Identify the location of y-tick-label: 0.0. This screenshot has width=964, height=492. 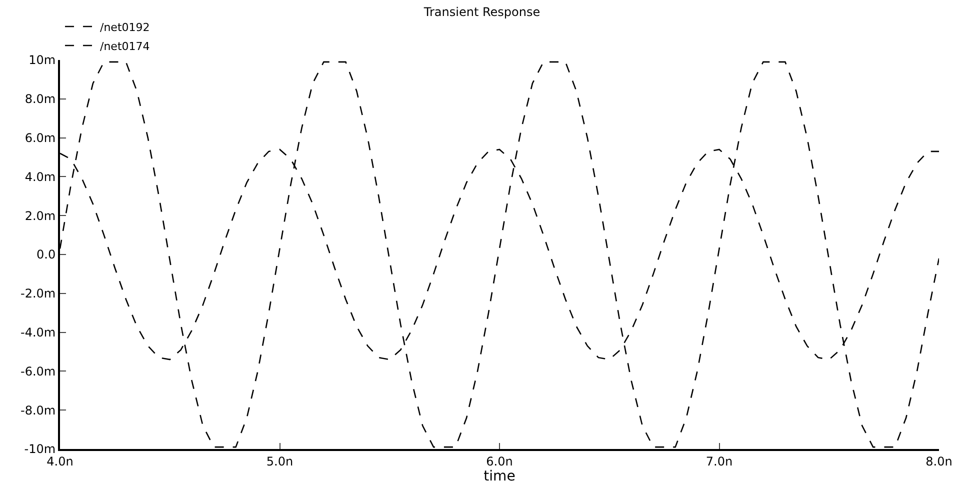
(46, 255).